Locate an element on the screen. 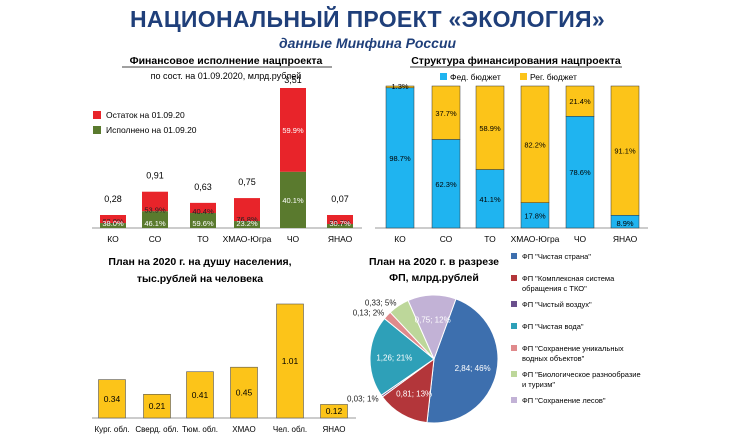 The image size is (735, 441). chart3-category-label: Чел. обл. is located at coordinates (290, 429).